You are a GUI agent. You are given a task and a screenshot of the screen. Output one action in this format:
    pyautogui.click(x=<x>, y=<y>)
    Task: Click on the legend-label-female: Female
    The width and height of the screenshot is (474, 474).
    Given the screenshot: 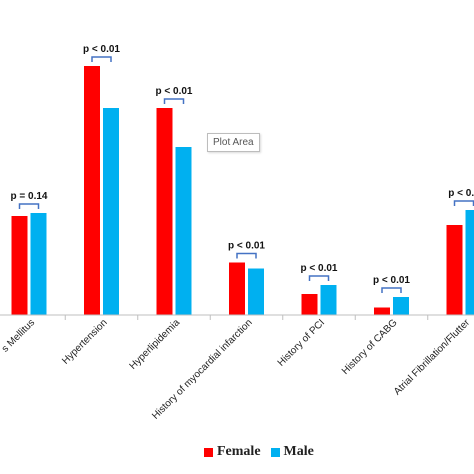 What is the action you would take?
    pyautogui.click(x=239, y=451)
    